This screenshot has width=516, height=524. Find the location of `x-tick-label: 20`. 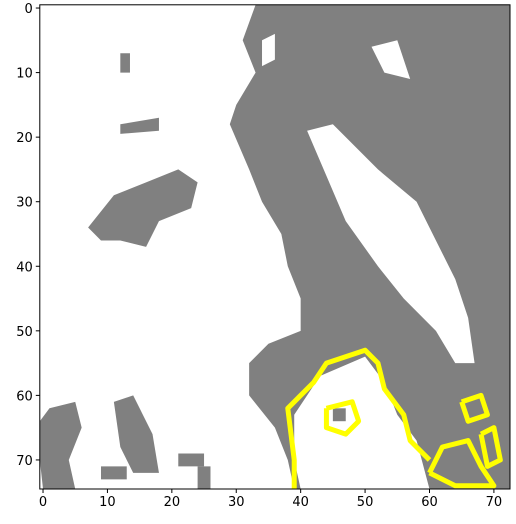

x-tick-label: 20 is located at coordinates (172, 502).